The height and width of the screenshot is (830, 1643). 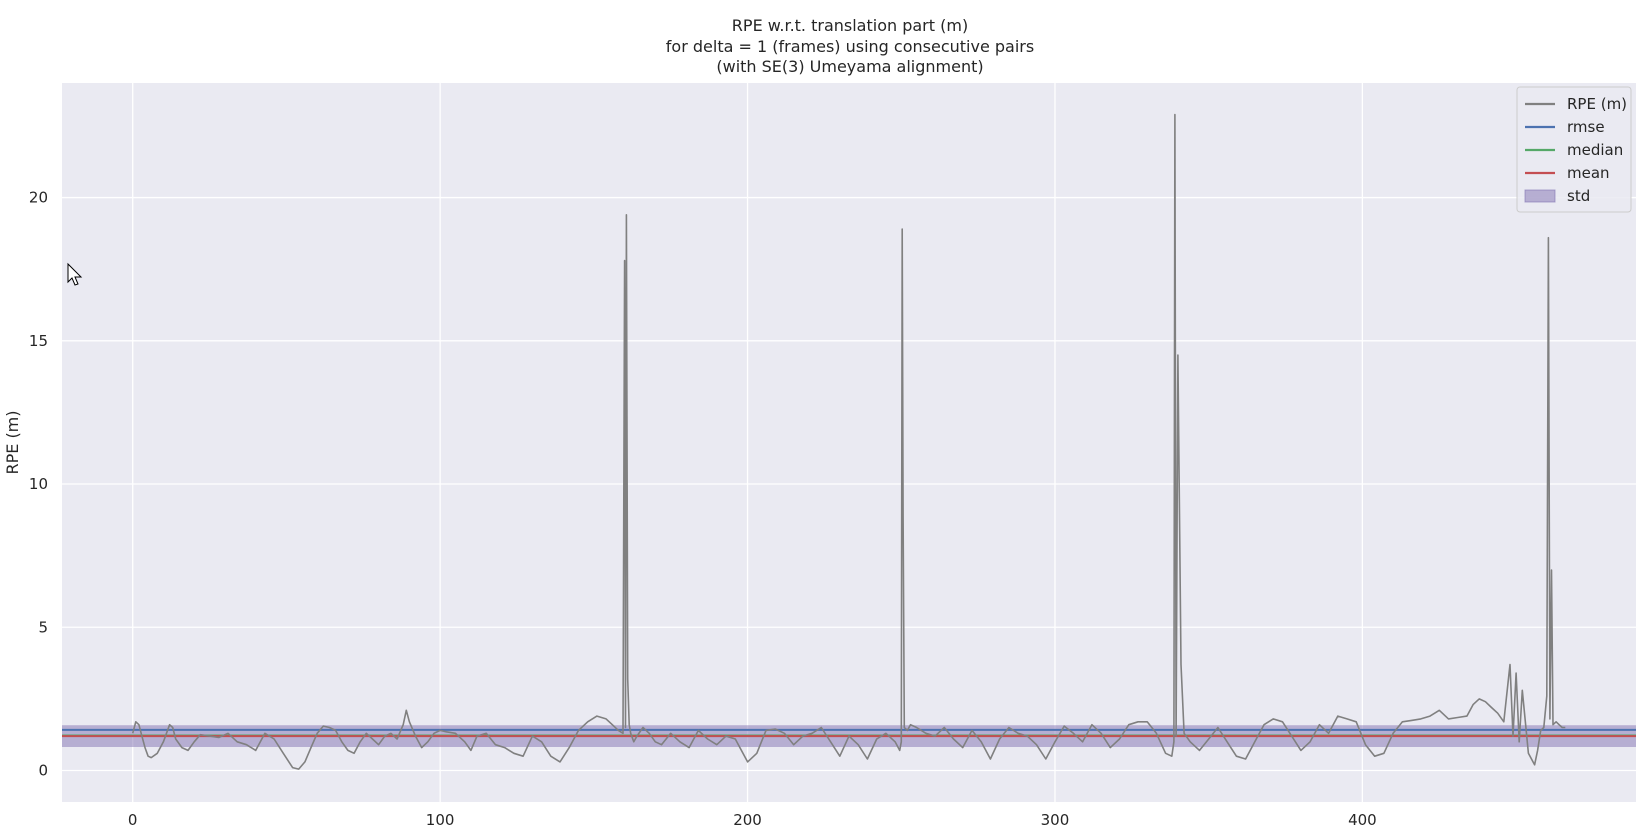 I want to click on y-tick-label: 20, so click(x=38, y=198).